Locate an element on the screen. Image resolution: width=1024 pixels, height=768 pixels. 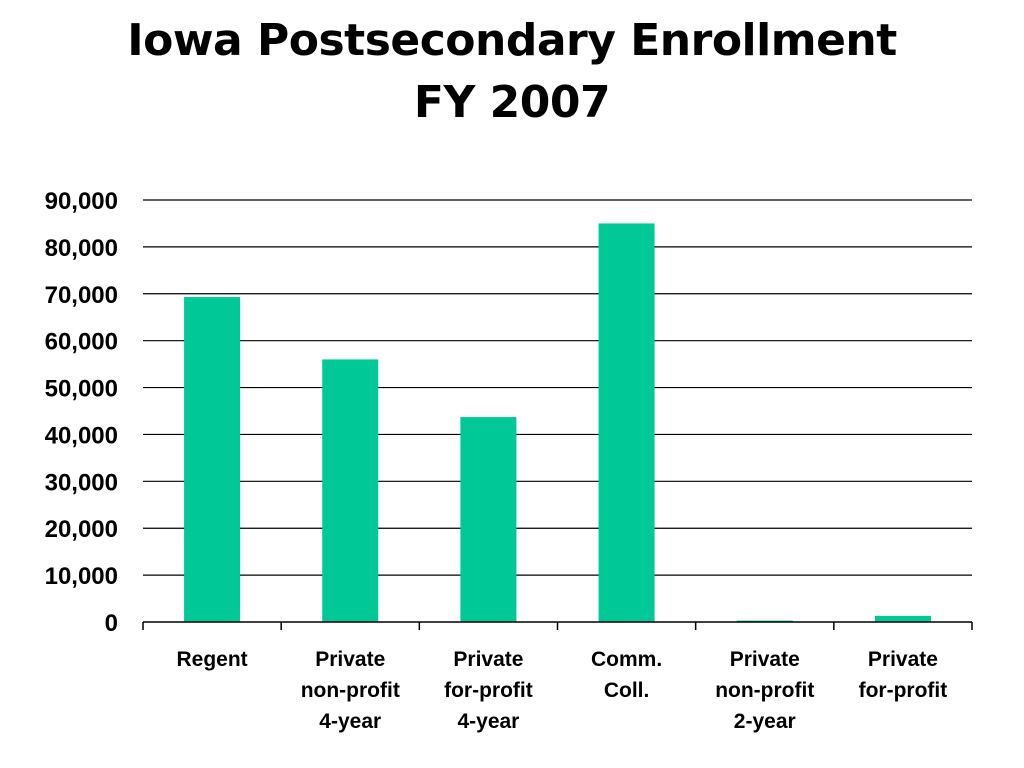
y-tick-label: 60,000 is located at coordinates (81, 342).